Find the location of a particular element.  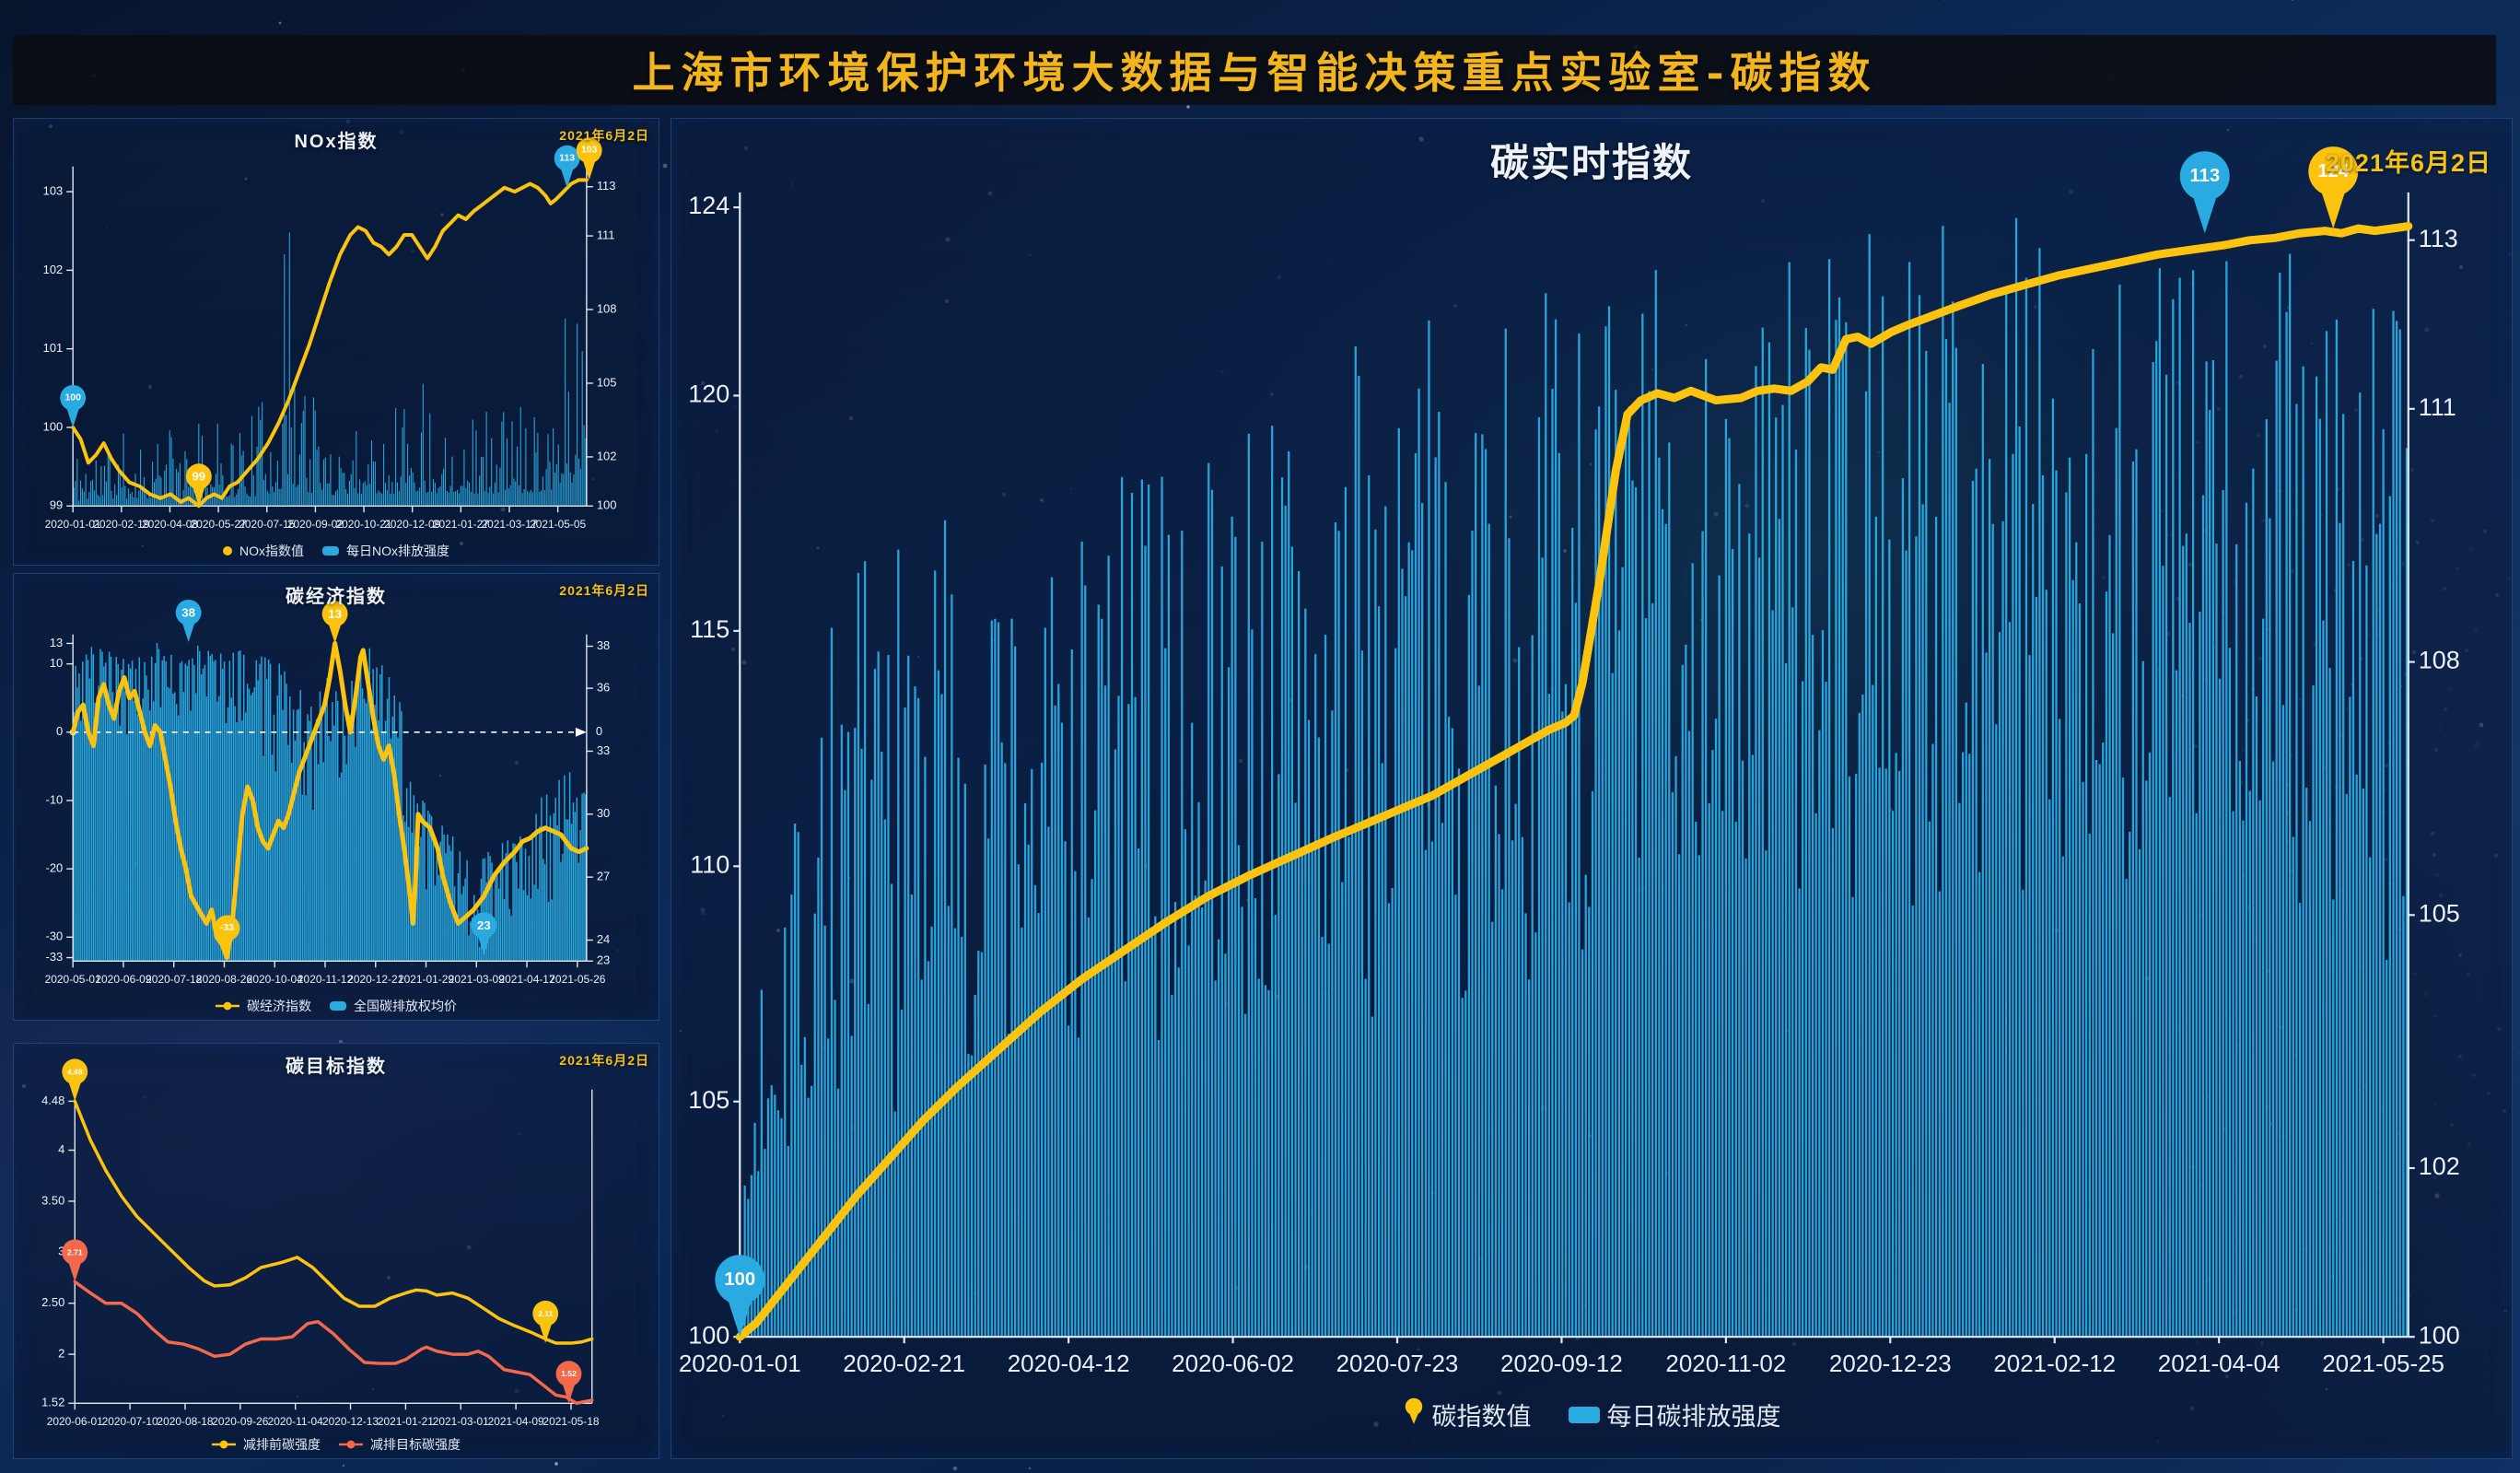

value-pin: 1.52 is located at coordinates (568, 1382).